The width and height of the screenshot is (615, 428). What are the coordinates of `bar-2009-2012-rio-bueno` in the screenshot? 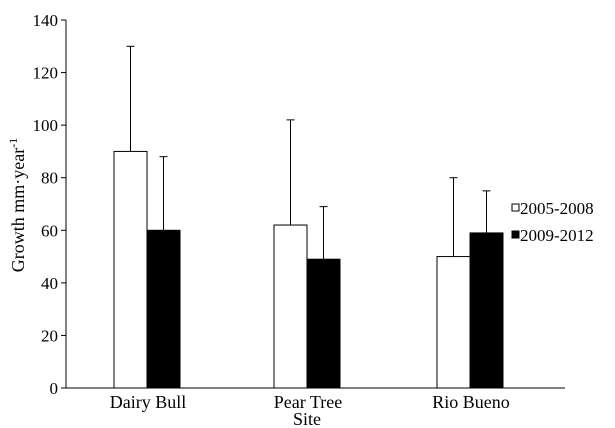 It's located at (486, 310).